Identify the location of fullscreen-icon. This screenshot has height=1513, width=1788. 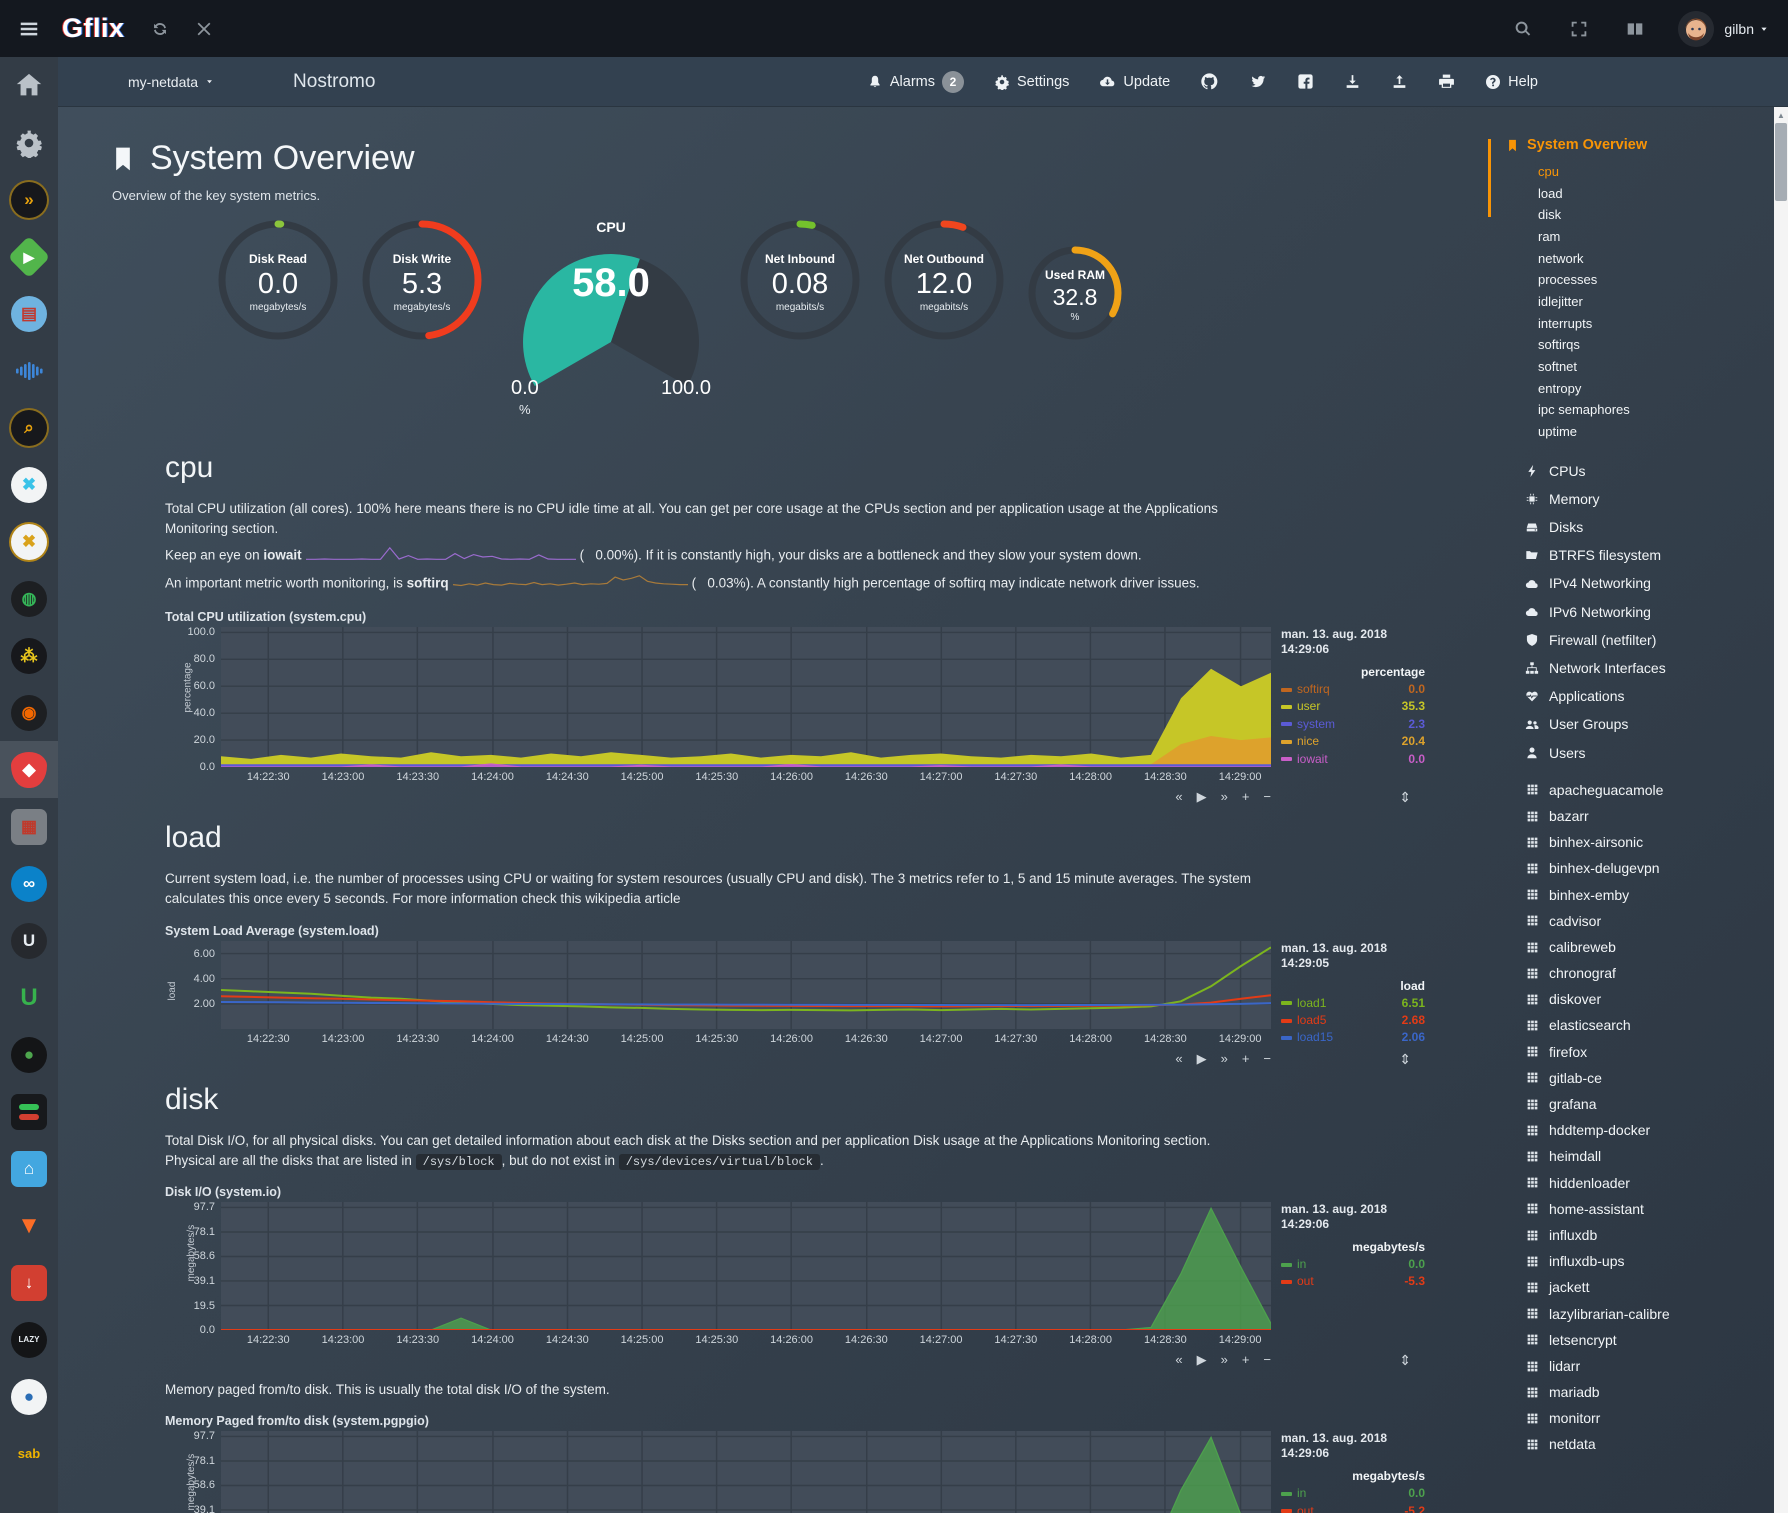
(1579, 29).